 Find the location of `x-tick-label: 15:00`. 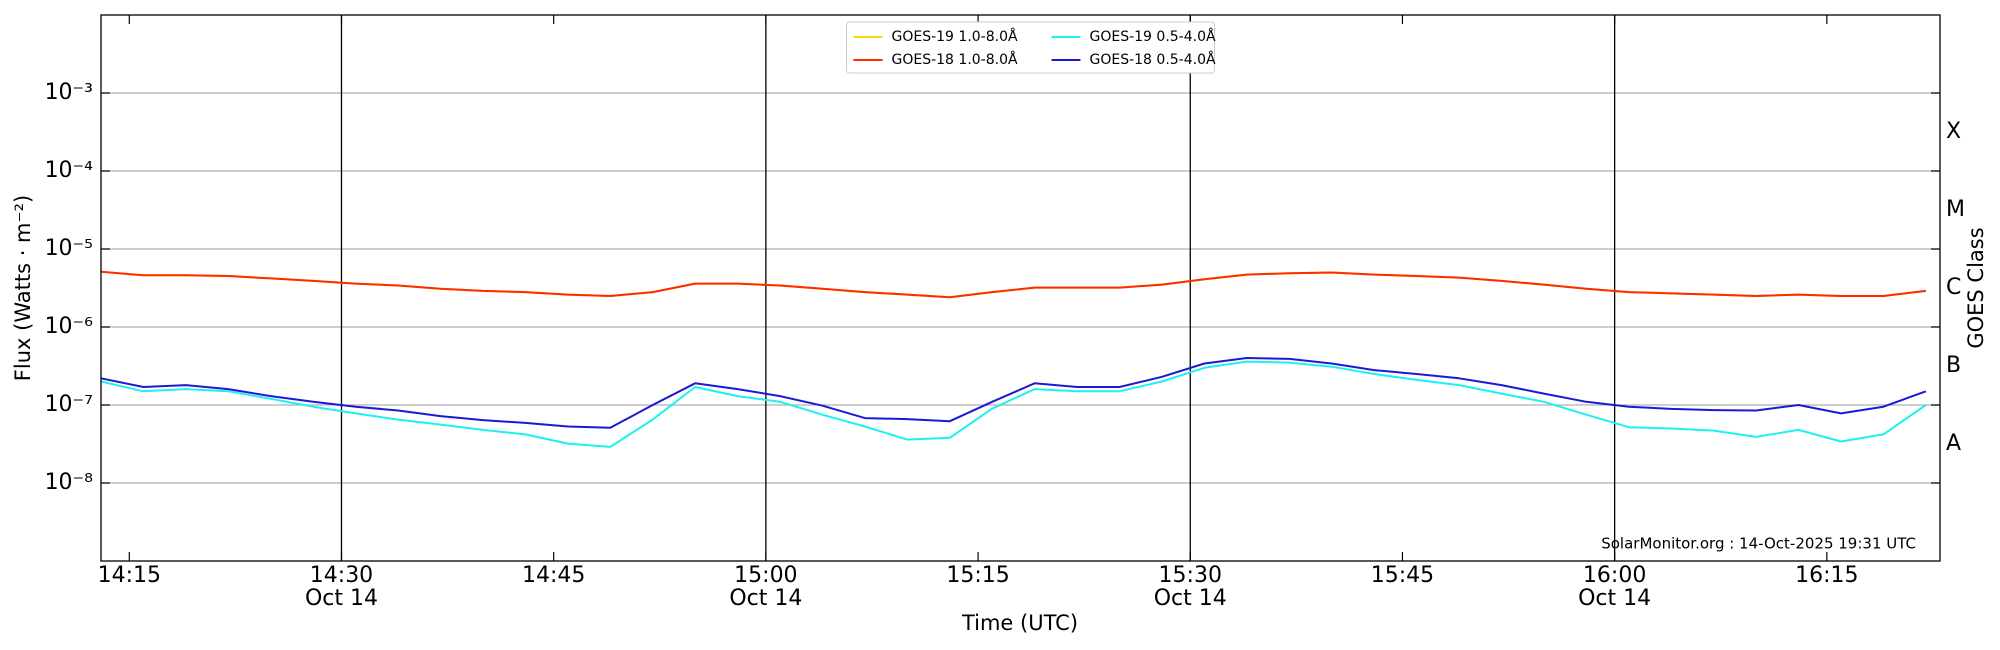

x-tick-label: 15:00 is located at coordinates (765, 575).